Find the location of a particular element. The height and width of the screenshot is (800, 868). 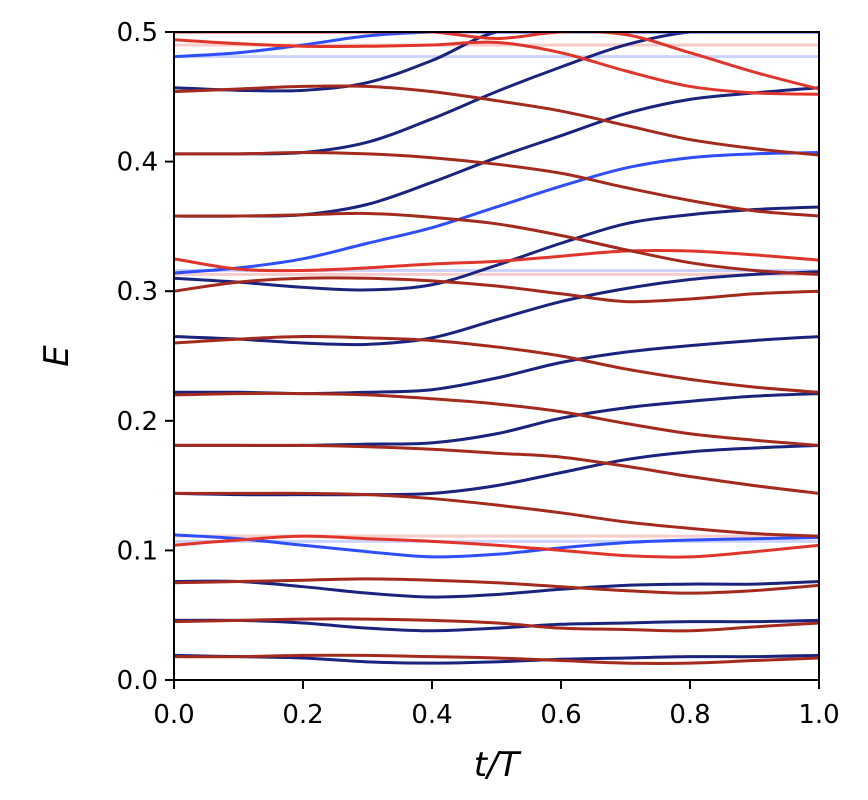

x-tick-label: 0.4 is located at coordinates (431, 715).